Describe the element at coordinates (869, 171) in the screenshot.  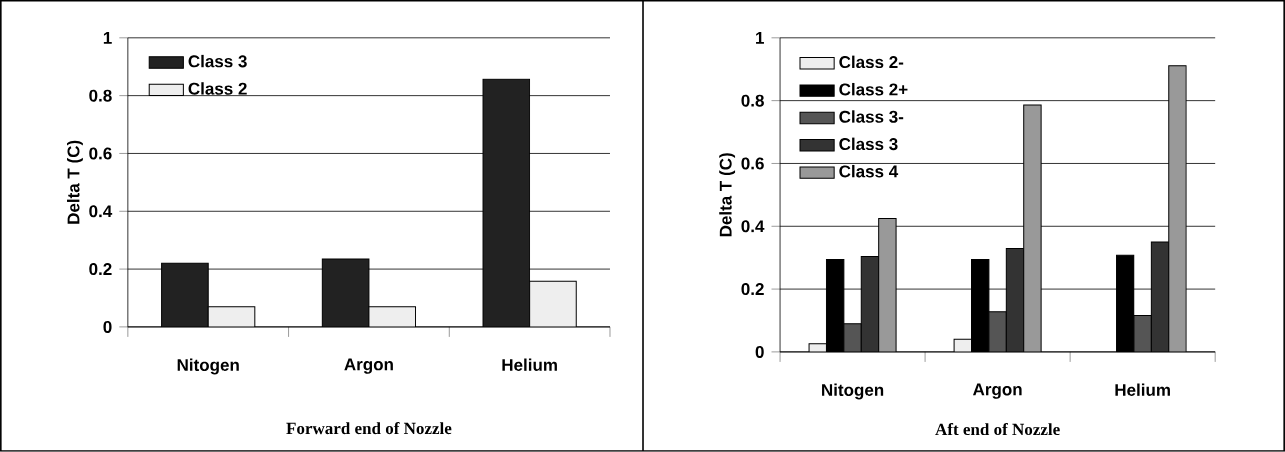
I see `legend-label: Class 4` at that location.